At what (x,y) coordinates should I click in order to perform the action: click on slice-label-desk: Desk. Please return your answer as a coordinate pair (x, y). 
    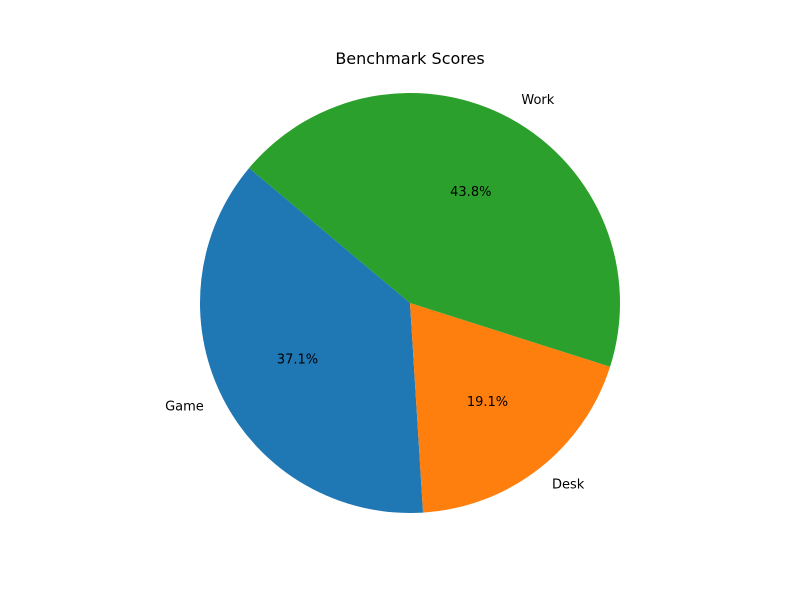
    Looking at the image, I should click on (568, 485).